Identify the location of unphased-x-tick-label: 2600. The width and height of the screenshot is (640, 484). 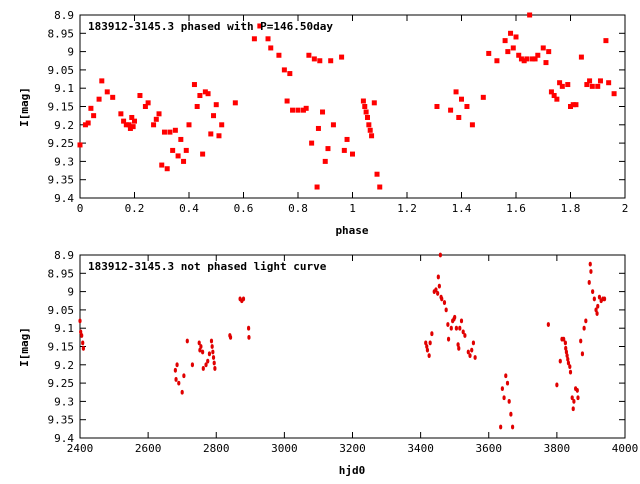
(148, 448).